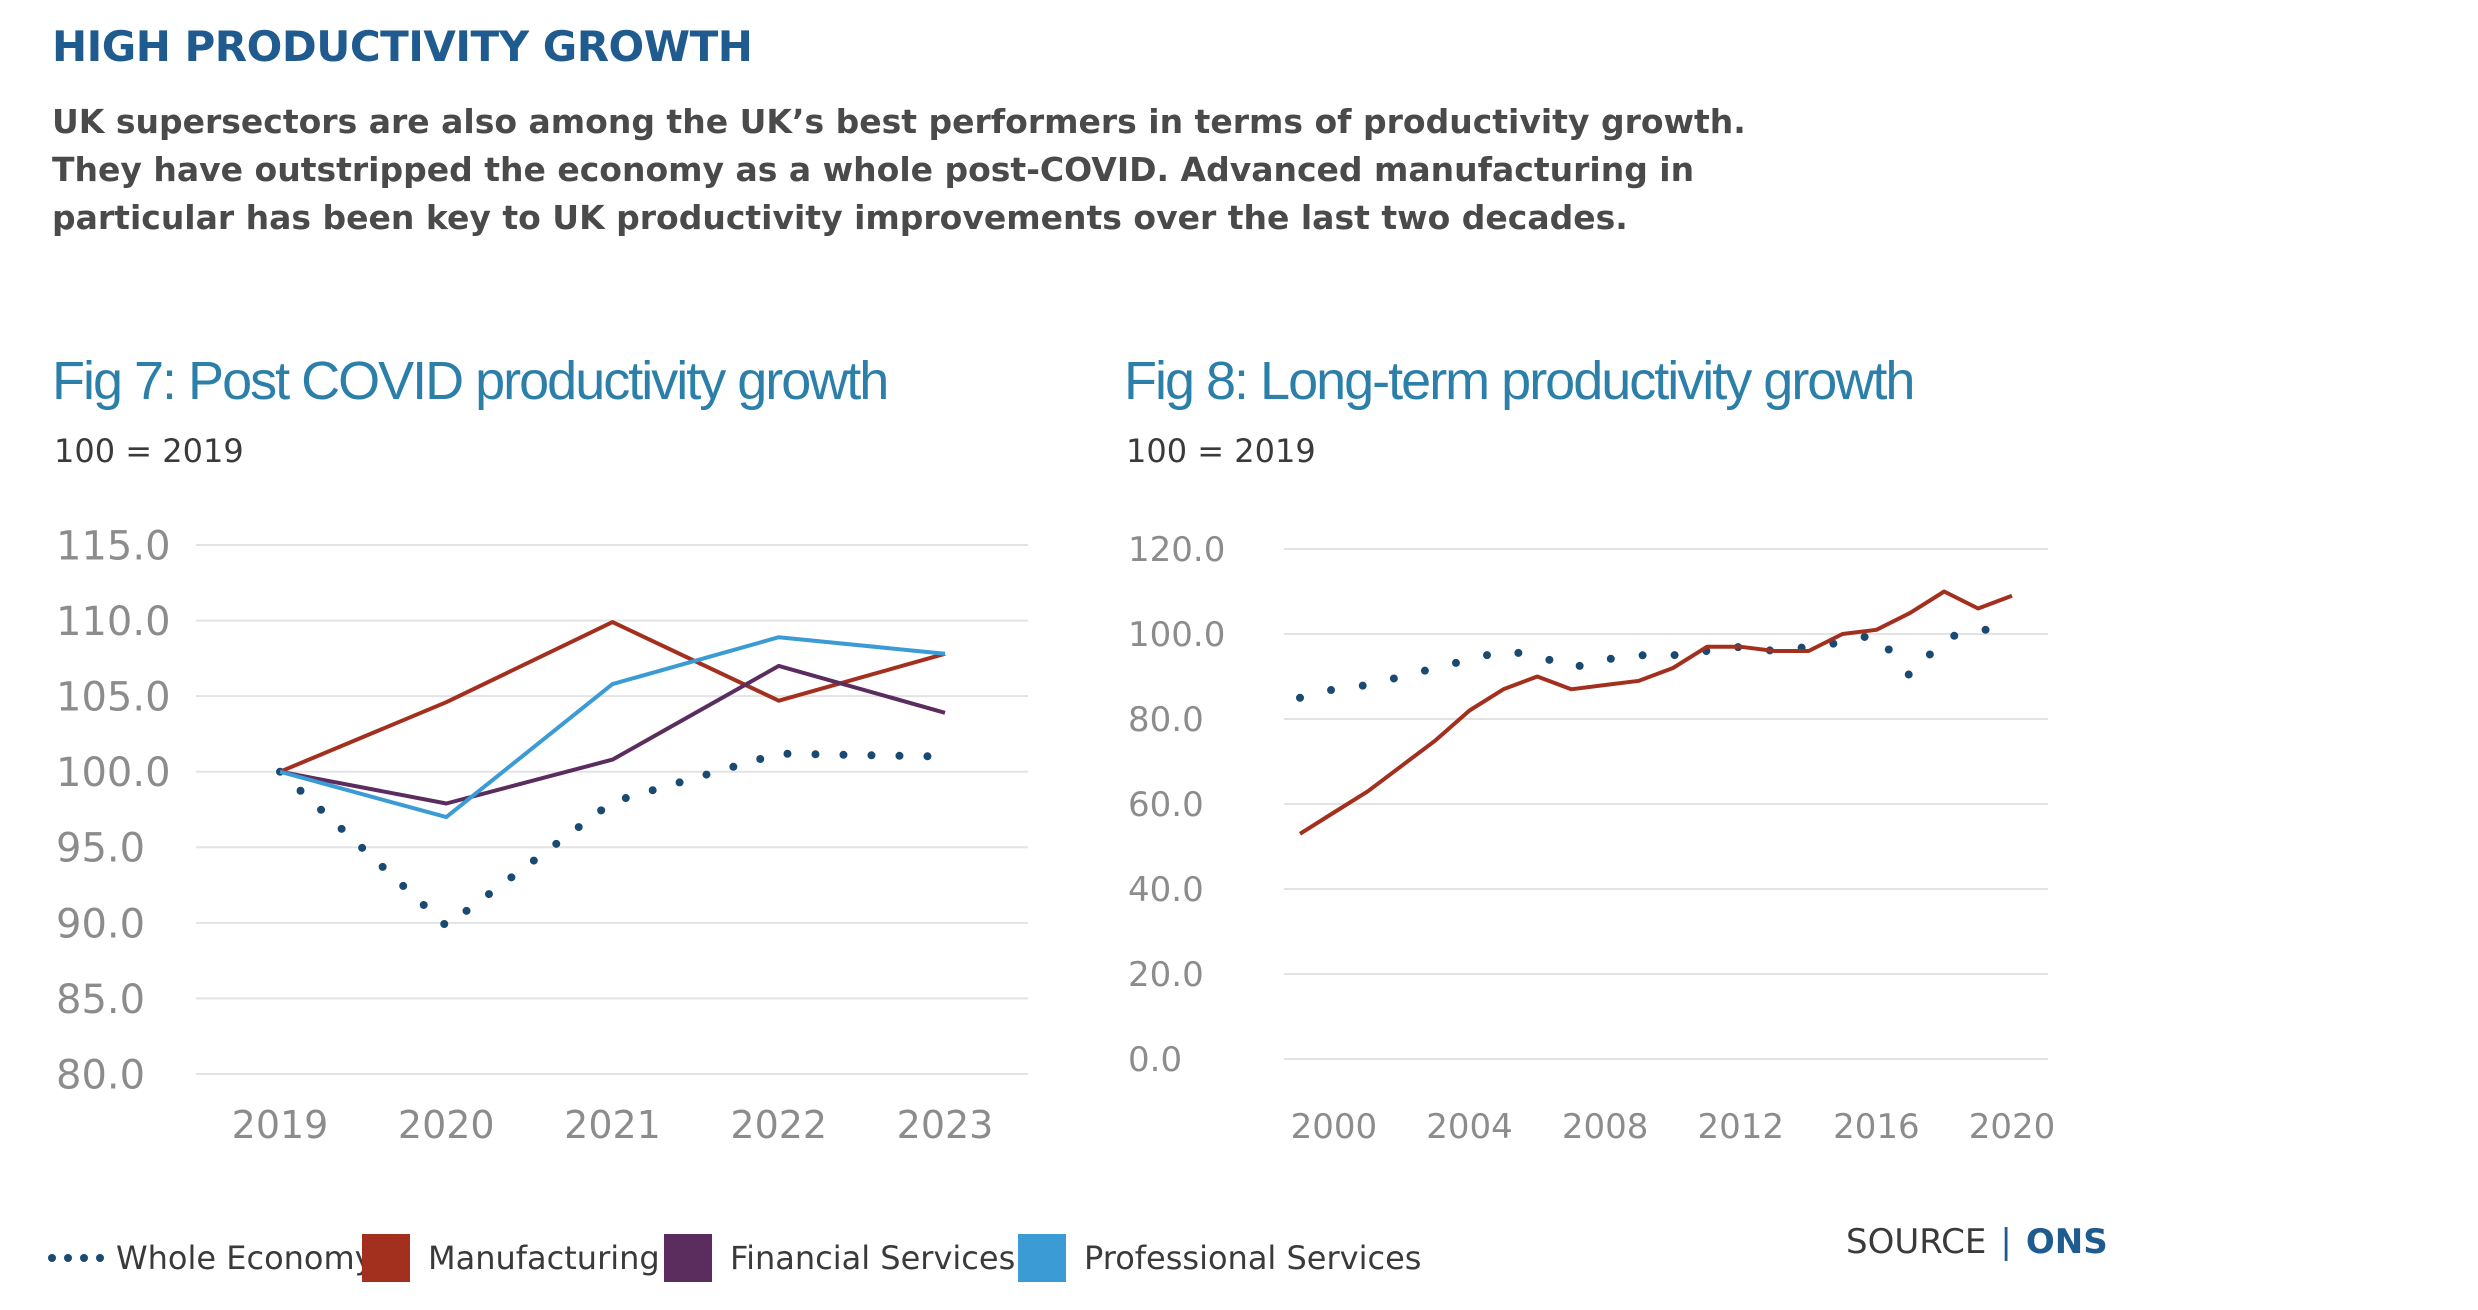 This screenshot has height=1310, width=2478. I want to click on series-line-professional-services, so click(612, 727).